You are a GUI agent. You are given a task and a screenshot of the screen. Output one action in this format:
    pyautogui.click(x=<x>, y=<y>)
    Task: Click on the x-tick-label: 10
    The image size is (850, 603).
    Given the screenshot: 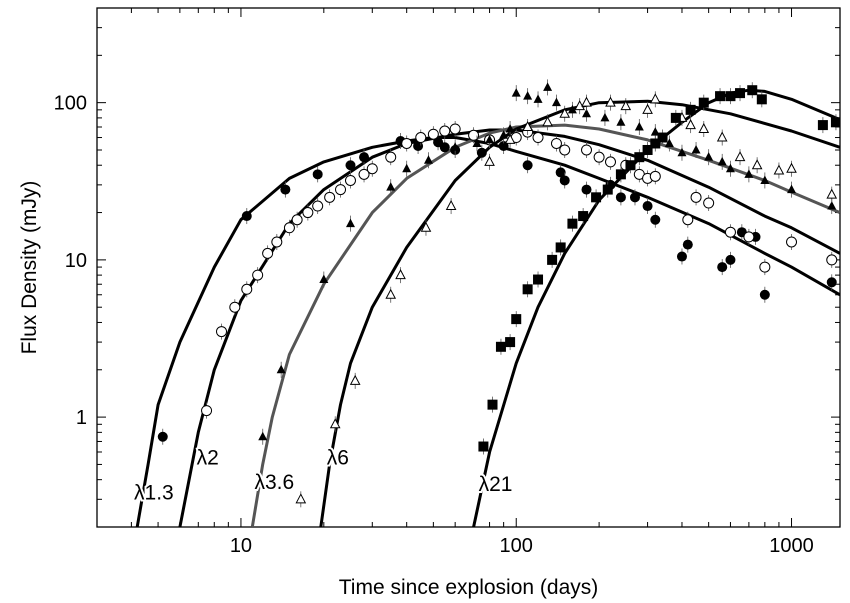 What is the action you would take?
    pyautogui.click(x=241, y=546)
    